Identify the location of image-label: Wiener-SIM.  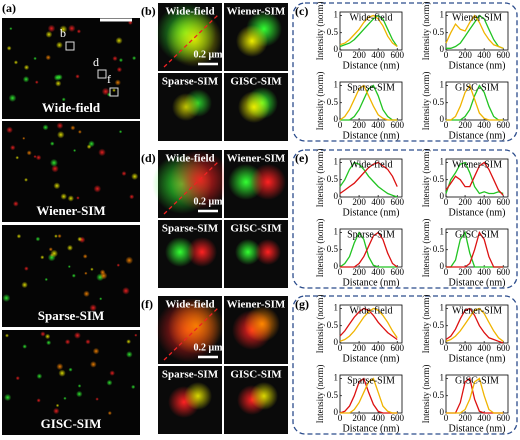
(256, 159).